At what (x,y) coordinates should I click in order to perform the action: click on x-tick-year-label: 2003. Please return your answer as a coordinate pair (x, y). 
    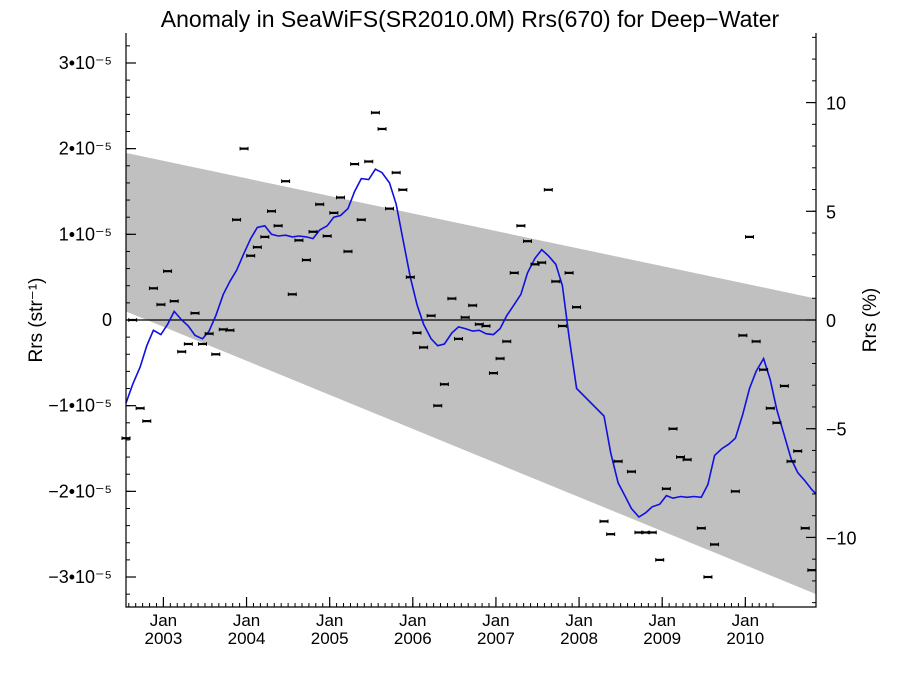
    Looking at the image, I should click on (163, 638).